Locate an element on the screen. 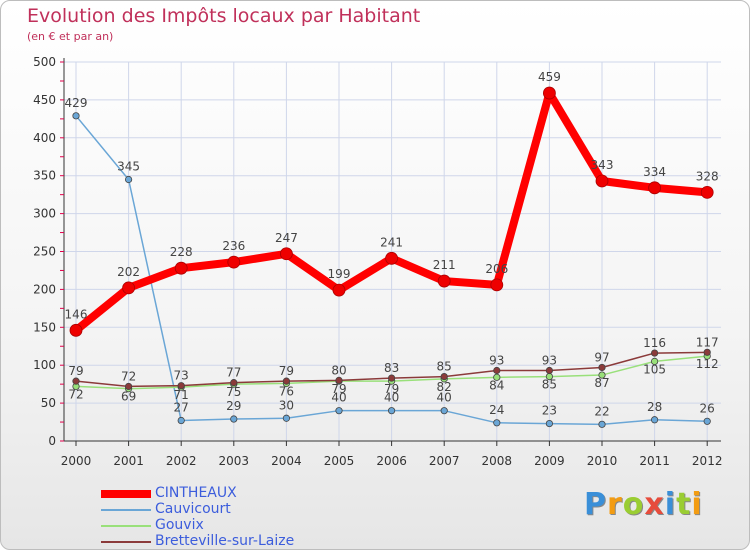 Image resolution: width=750 pixels, height=550 pixels. x-tick-label: 2007 is located at coordinates (444, 461).